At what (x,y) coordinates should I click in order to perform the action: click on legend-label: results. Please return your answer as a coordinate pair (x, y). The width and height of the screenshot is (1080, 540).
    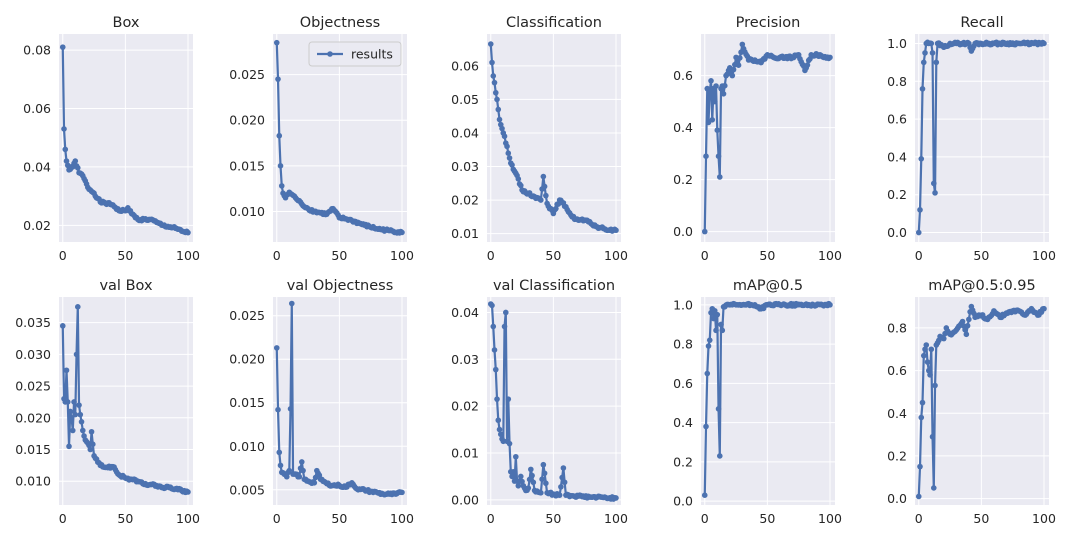
    Looking at the image, I should click on (372, 54).